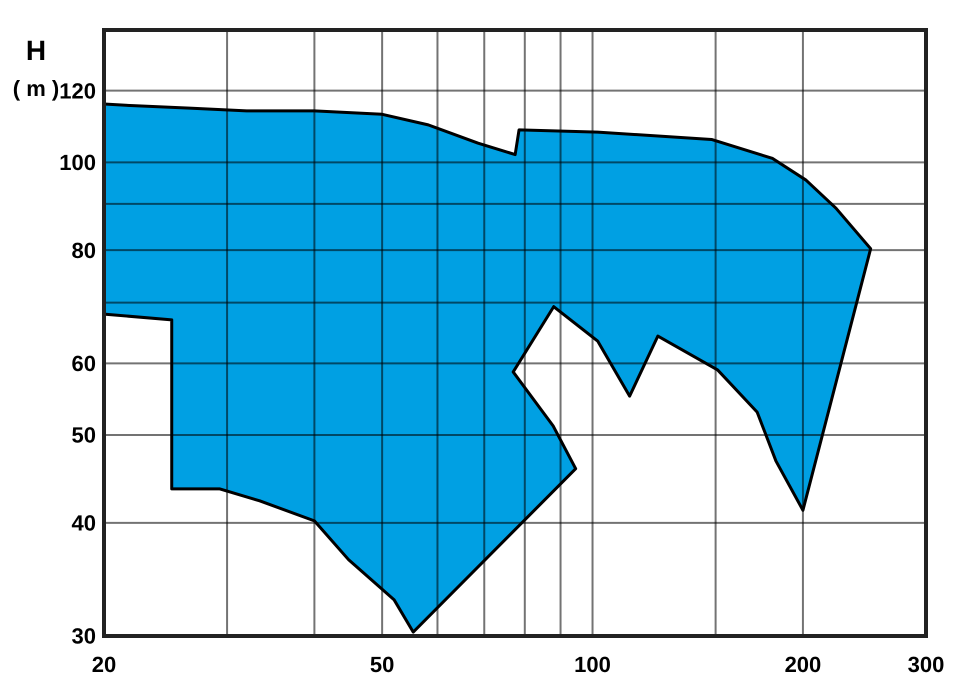  I want to click on x-tick-label: 50, so click(382, 664).